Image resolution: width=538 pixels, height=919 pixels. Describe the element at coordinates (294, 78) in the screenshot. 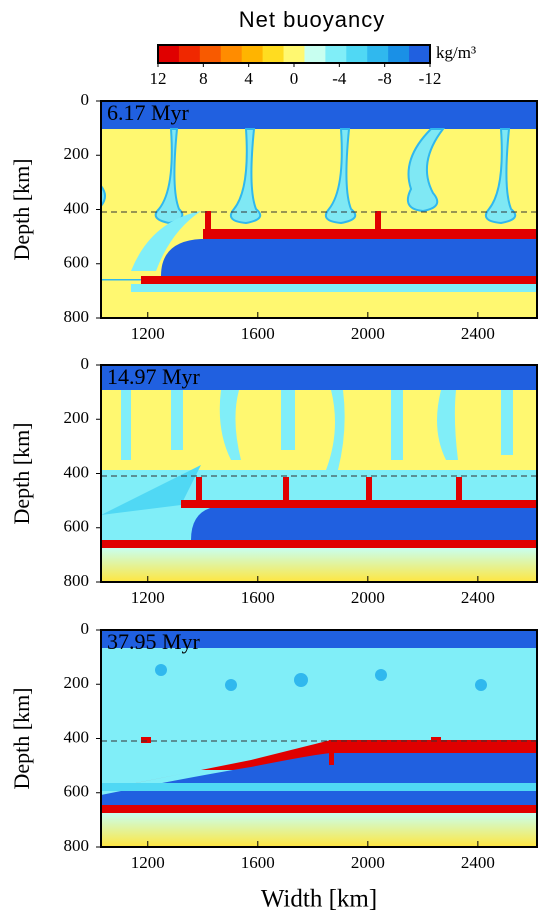

I see `colorbar-tick-label: 0` at that location.